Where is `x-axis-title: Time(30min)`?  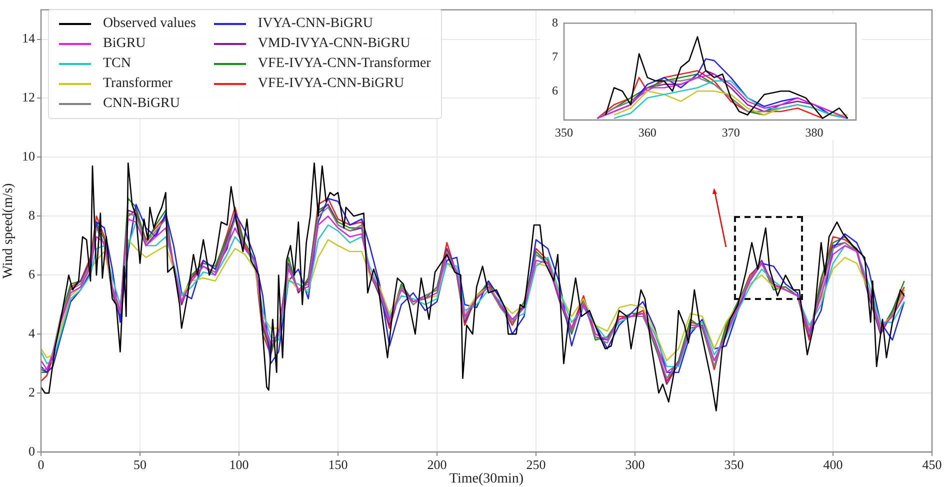
x-axis-title: Time(30min) is located at coordinates (486, 478).